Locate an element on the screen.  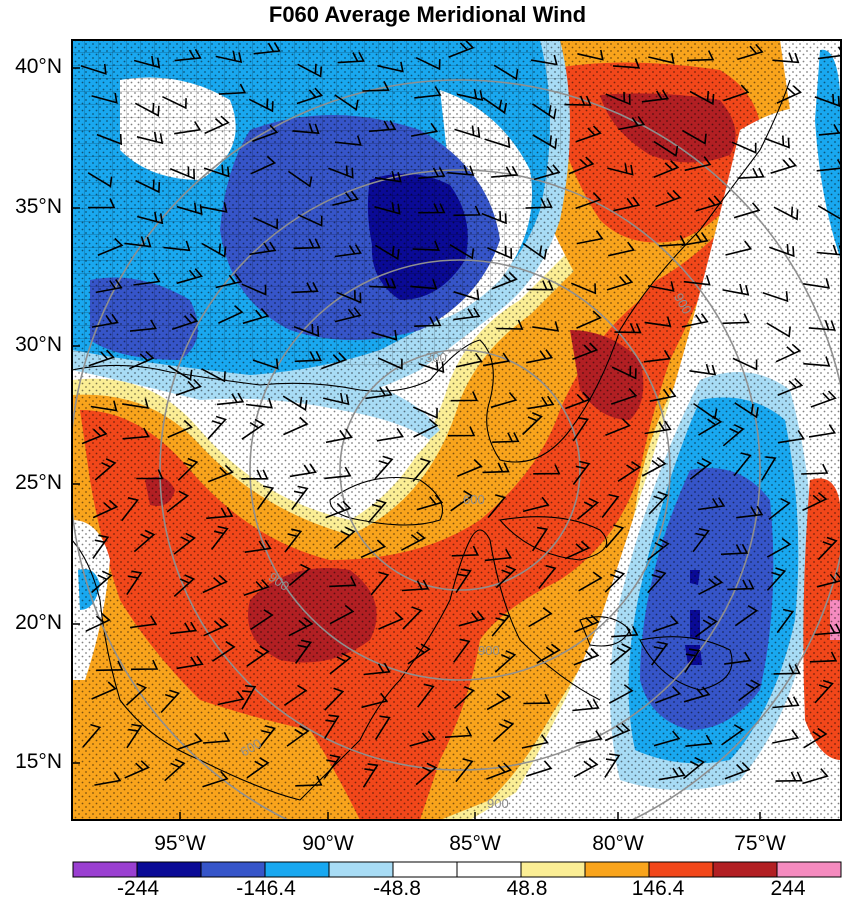
lon-label-95w: 95°W is located at coordinates (180, 843).